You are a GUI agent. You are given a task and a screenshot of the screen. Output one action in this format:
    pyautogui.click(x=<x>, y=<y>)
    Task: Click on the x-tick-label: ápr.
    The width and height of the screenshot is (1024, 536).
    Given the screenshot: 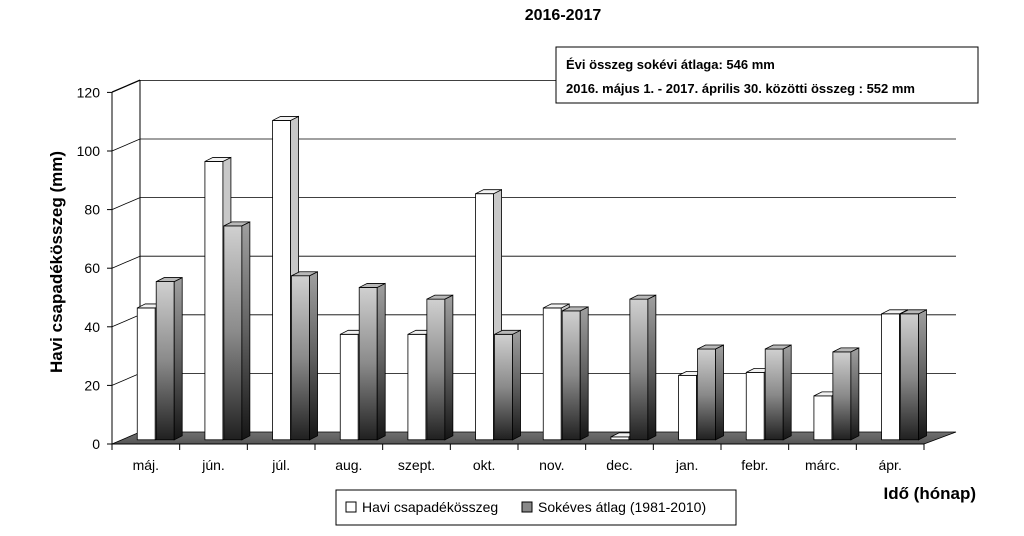 What is the action you would take?
    pyautogui.click(x=889, y=465)
    